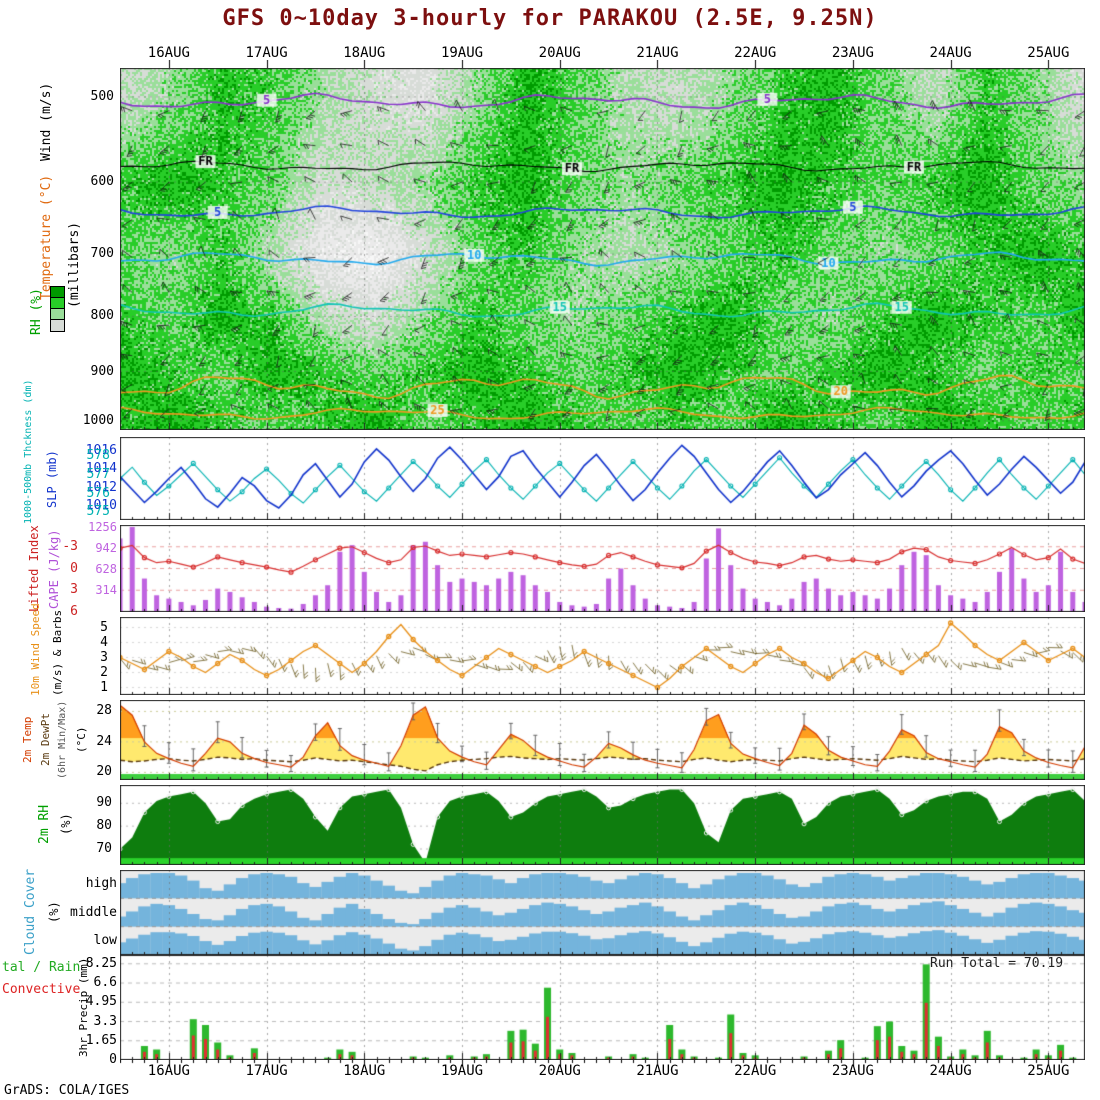 The image size is (1100, 1100). What do you see at coordinates (602, 1063) in the screenshot?
I see `bottom-axis-ticks` at bounding box center [602, 1063].